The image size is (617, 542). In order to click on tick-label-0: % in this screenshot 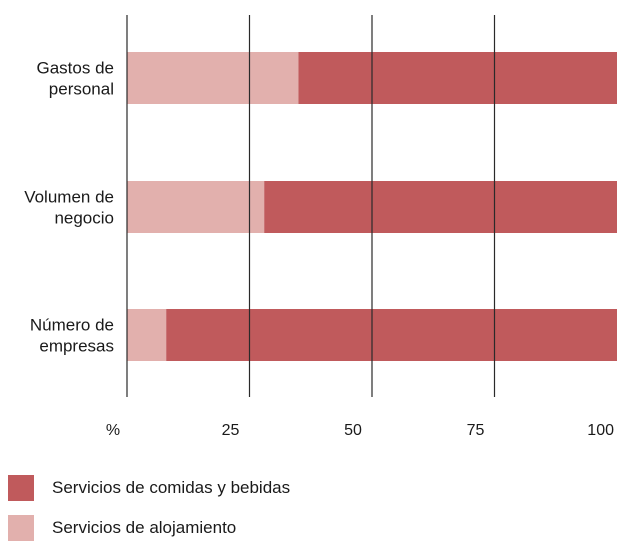, I will do `click(113, 430)`.